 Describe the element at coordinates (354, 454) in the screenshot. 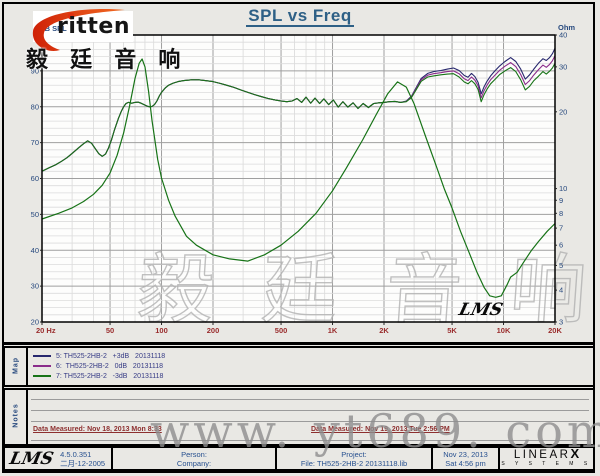

I see `project-label: Project:` at that location.